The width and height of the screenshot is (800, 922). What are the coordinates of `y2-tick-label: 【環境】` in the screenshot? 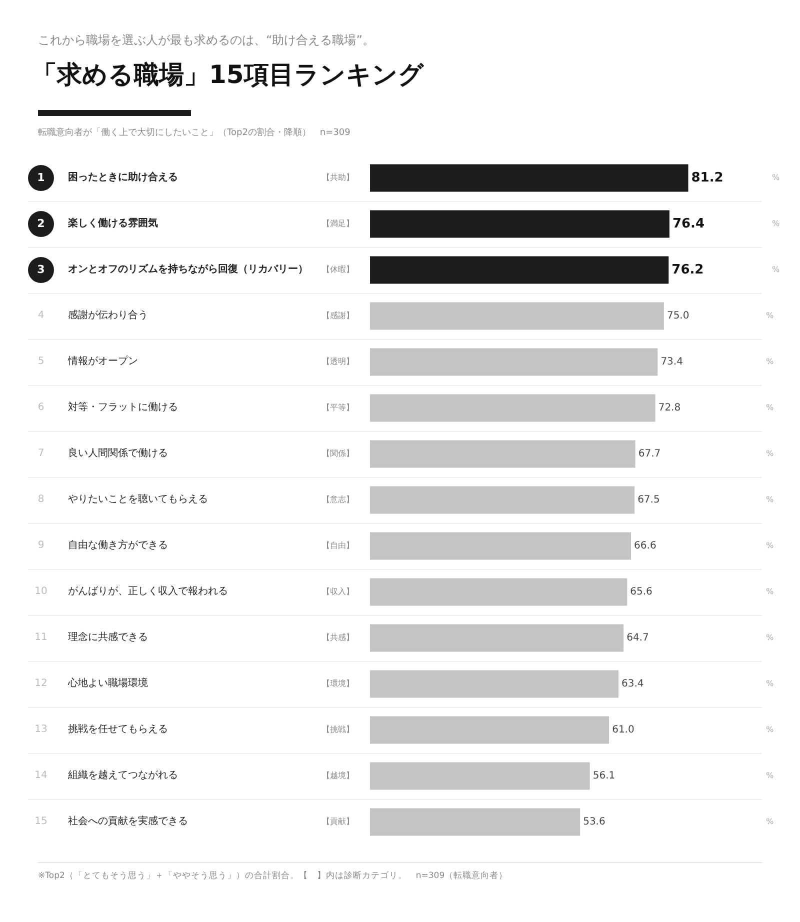 It's located at (338, 684).